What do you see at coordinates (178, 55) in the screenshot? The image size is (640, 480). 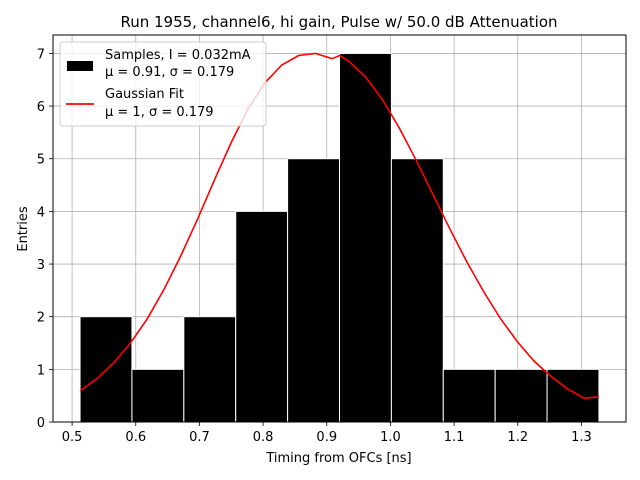 I see `legend-samples-label-line1: Samples, I = 0.032mA` at bounding box center [178, 55].